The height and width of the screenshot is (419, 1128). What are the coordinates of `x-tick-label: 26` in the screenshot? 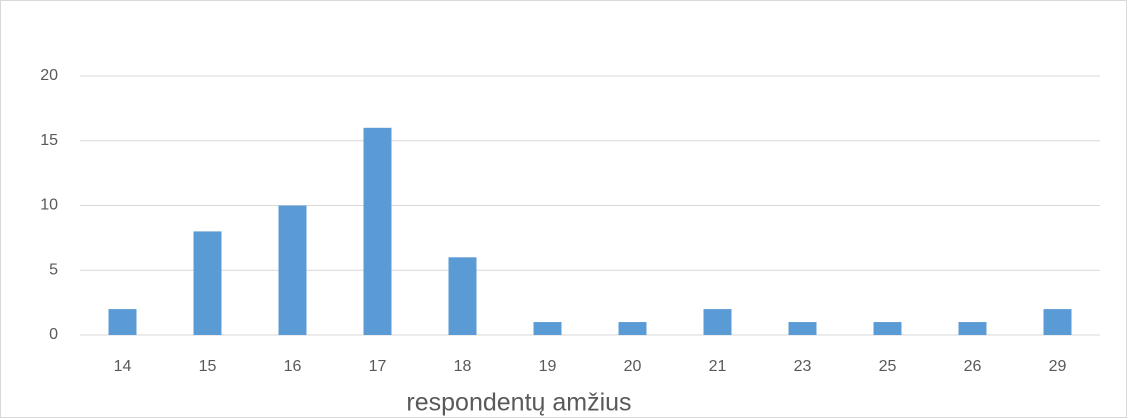 It's located at (973, 366).